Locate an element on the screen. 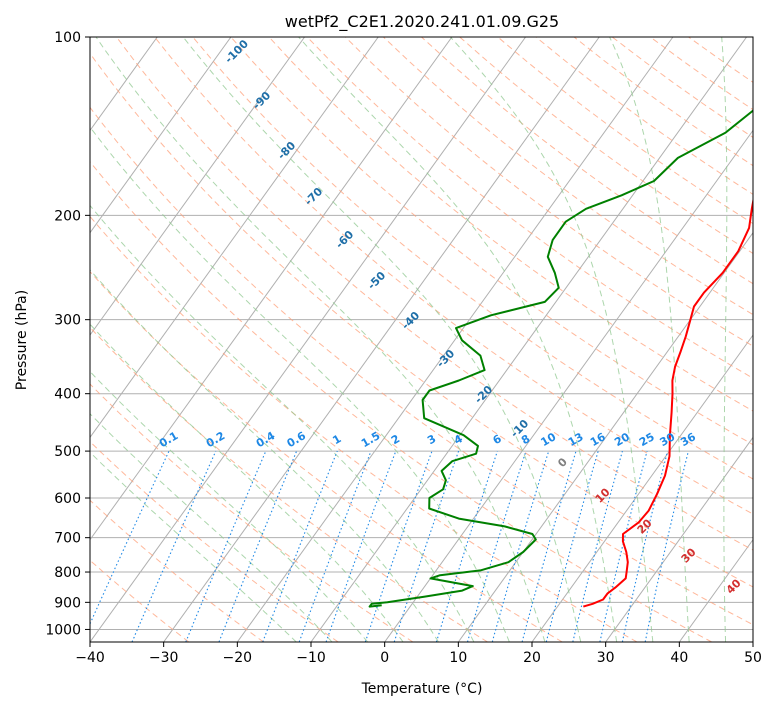  dry-adiabat-label: -60 is located at coordinates (344, 239).